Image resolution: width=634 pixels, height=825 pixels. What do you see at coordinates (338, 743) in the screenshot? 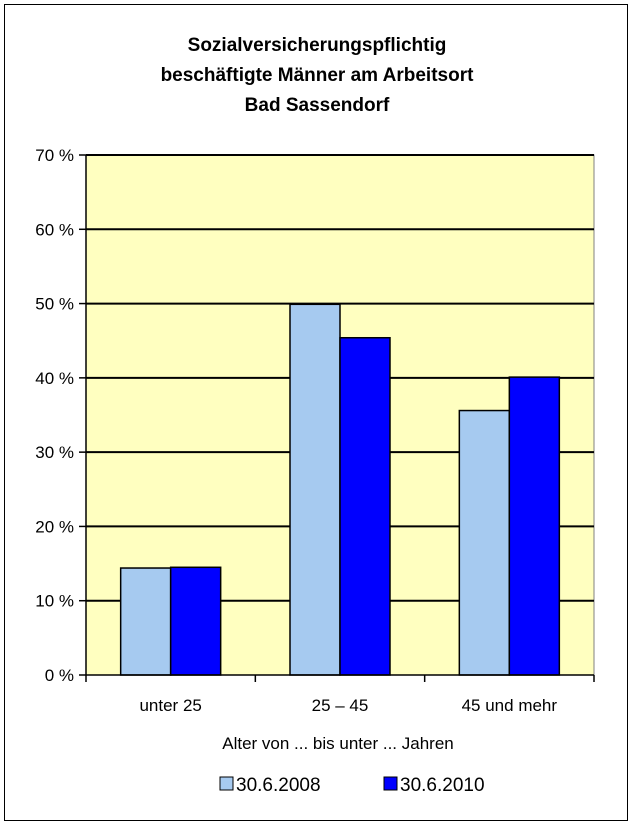
I see `x-axis-label: Alter von ... bis unter ... Jahren` at bounding box center [338, 743].